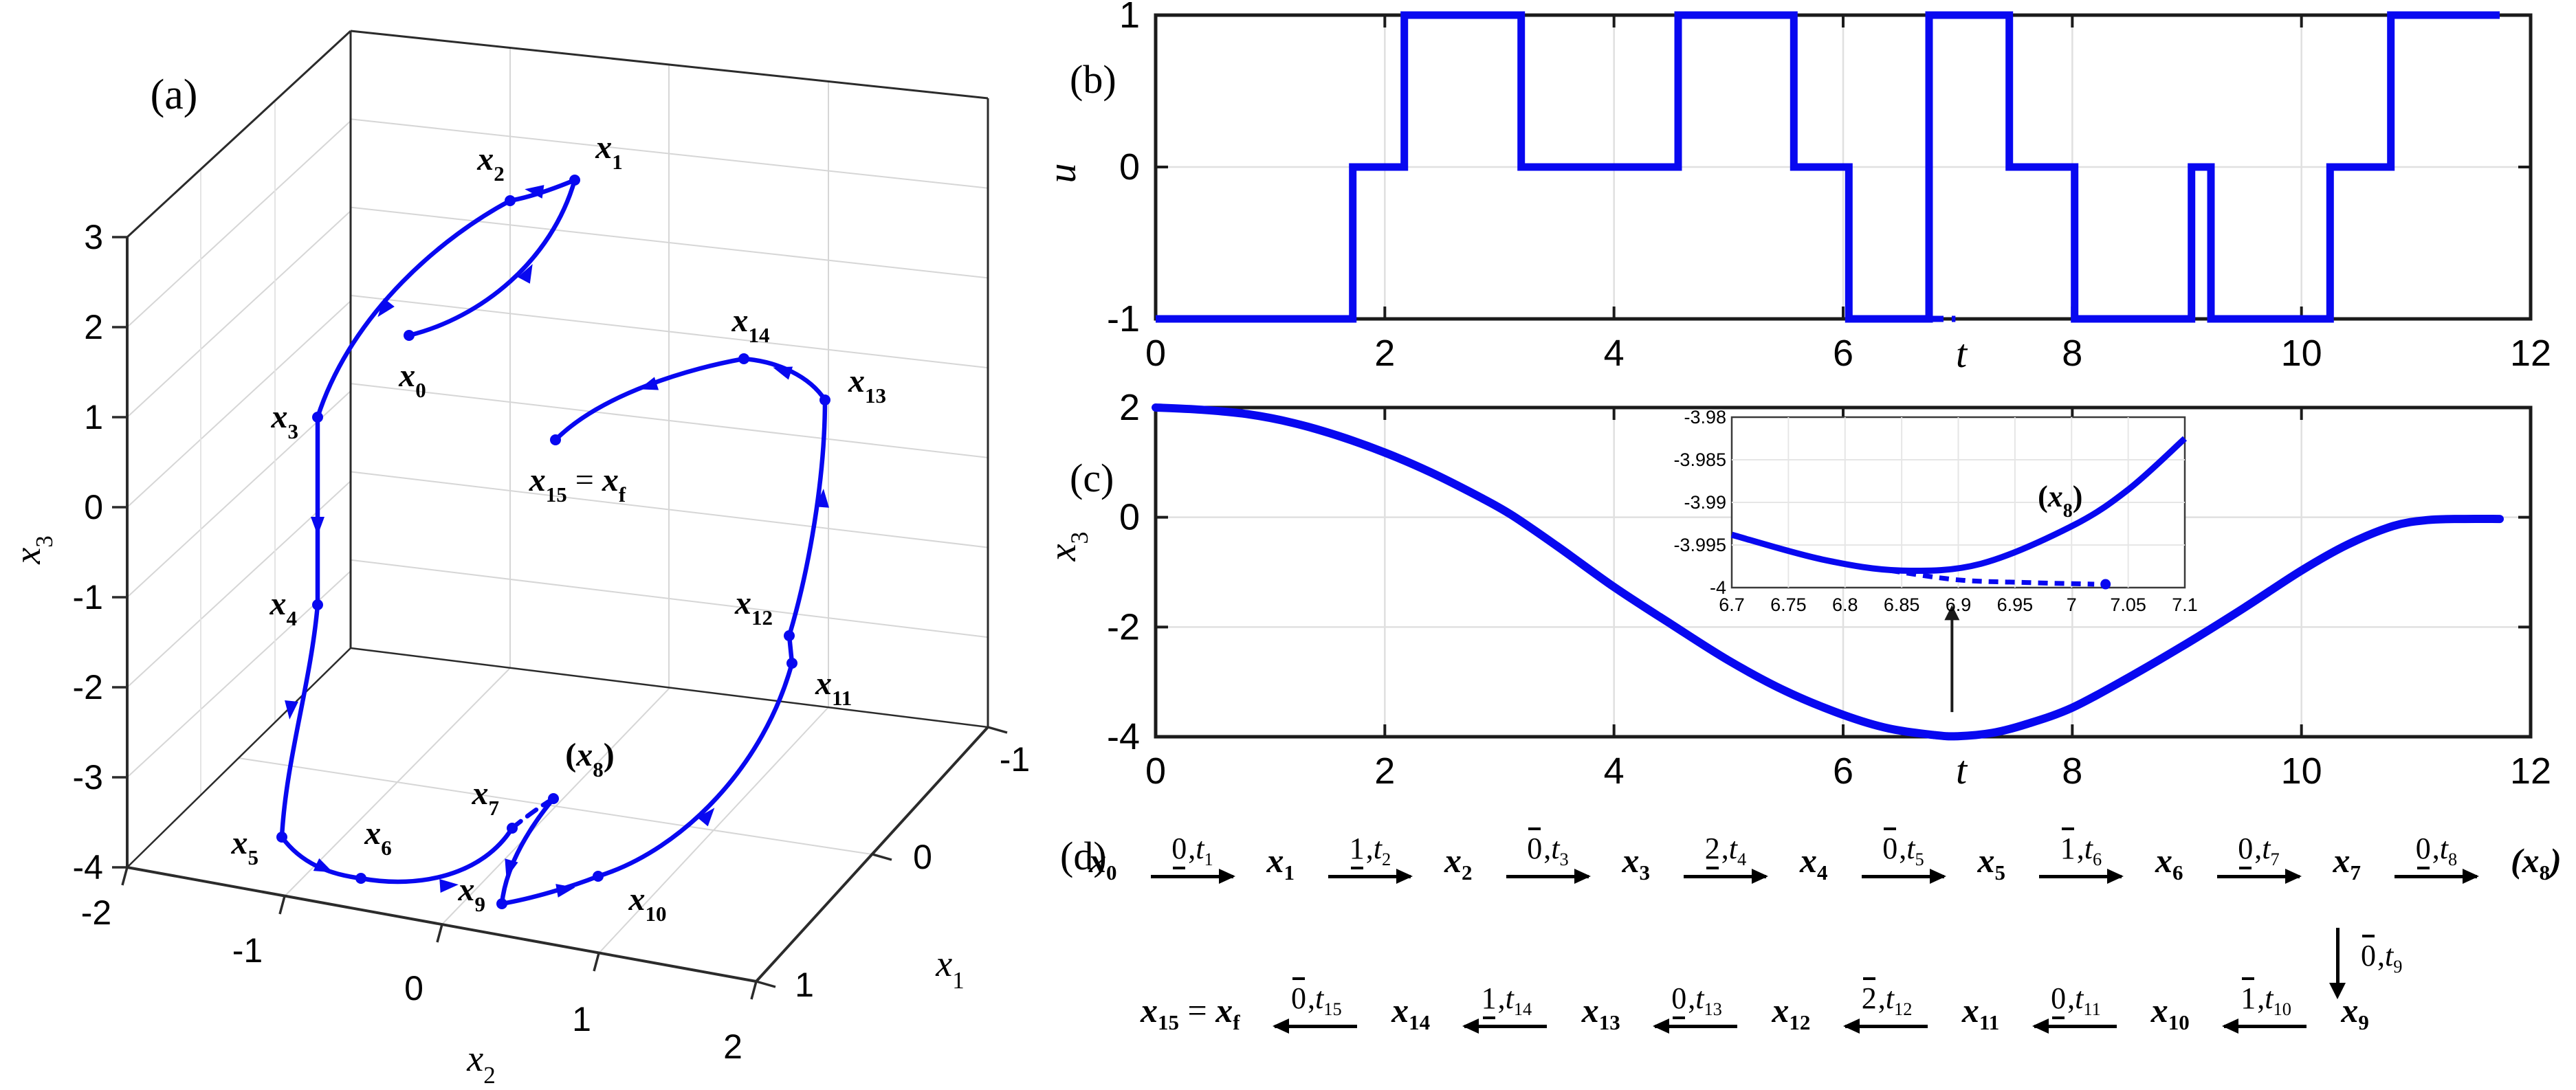 This screenshot has height=1090, width=2576. What do you see at coordinates (743, 358) in the screenshot?
I see `trajectory-point-x14` at bounding box center [743, 358].